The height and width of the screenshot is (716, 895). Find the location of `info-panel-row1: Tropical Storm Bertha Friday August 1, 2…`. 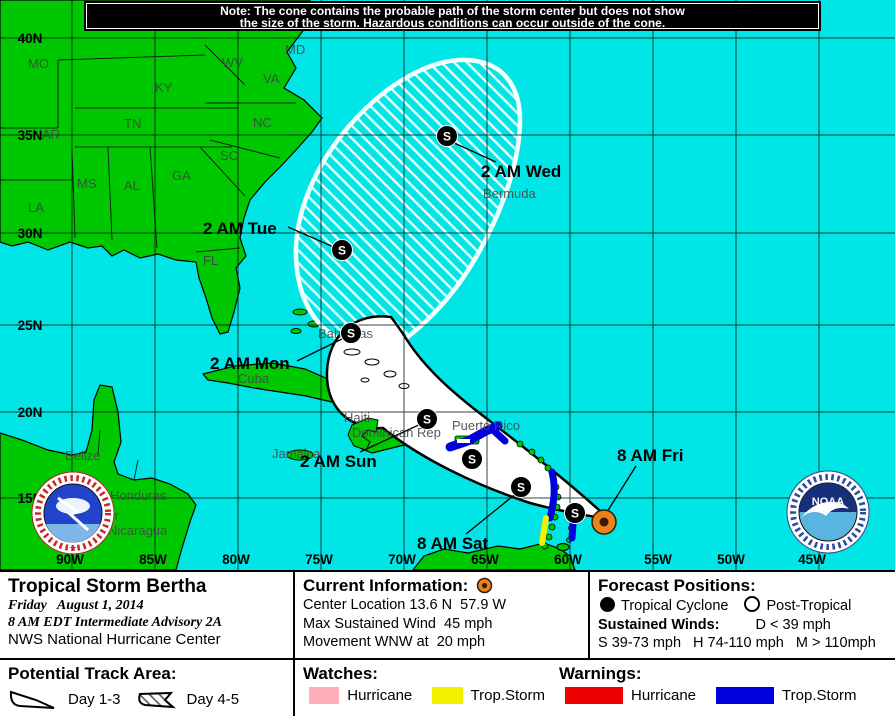

info-panel-row1: Tropical Storm Bertha Friday August 1, 2… is located at coordinates (447, 616).